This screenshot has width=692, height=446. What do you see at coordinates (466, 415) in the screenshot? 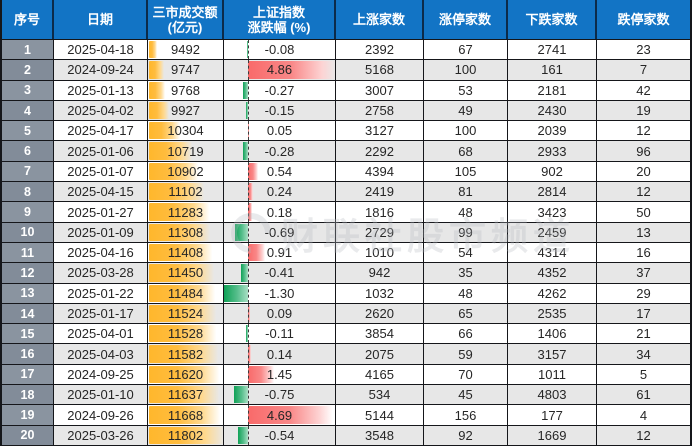
I see `cell-limit-up: 156` at bounding box center [466, 415].